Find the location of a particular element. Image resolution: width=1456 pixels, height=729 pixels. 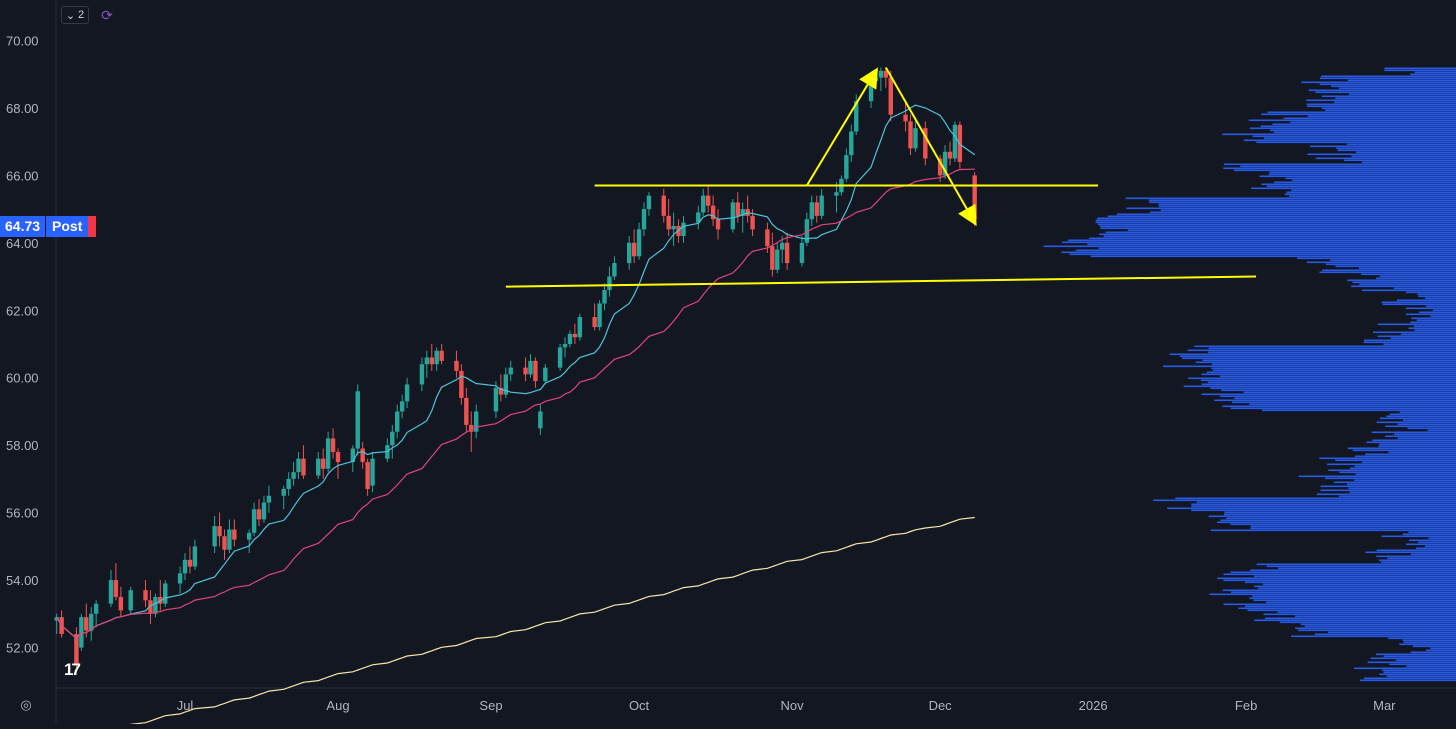

gear-icon: ◎ is located at coordinates (26, 705).